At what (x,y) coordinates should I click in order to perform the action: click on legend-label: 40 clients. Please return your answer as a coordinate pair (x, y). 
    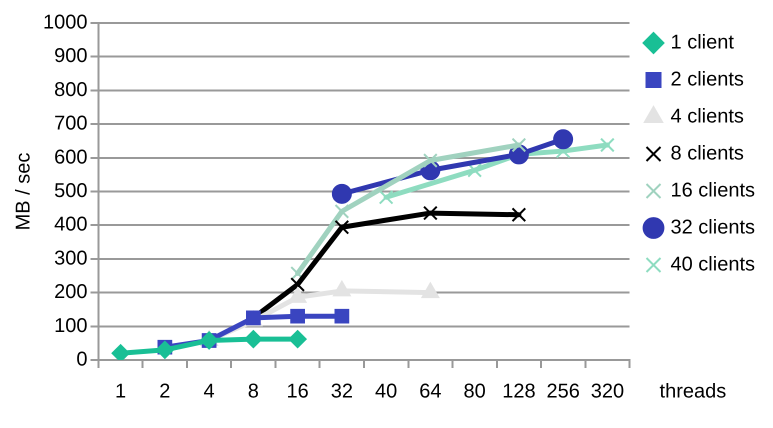
    Looking at the image, I should click on (713, 265).